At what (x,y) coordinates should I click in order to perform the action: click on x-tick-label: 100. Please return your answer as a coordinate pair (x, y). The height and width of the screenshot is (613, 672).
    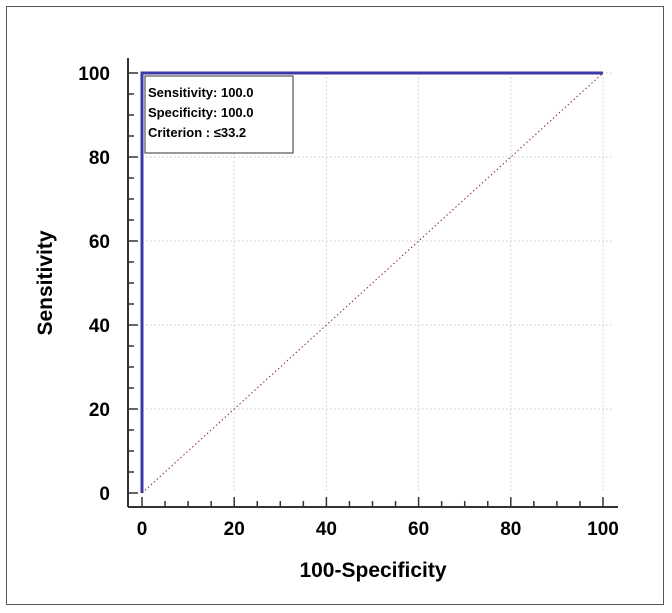
    Looking at the image, I should click on (603, 529).